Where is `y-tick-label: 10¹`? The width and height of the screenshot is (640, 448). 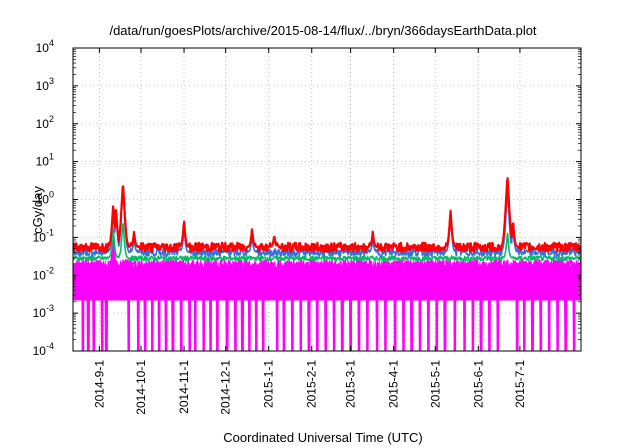
y-tick-label: 10¹ is located at coordinates (45, 160).